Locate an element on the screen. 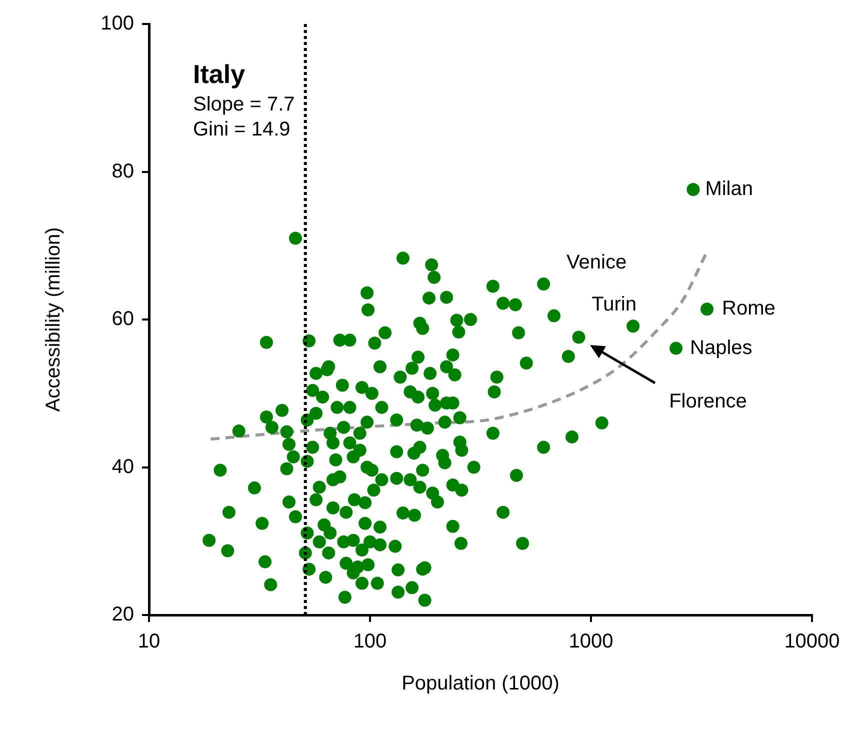 The image size is (848, 737). annotation: Gini = 14.9 is located at coordinates (241, 129).